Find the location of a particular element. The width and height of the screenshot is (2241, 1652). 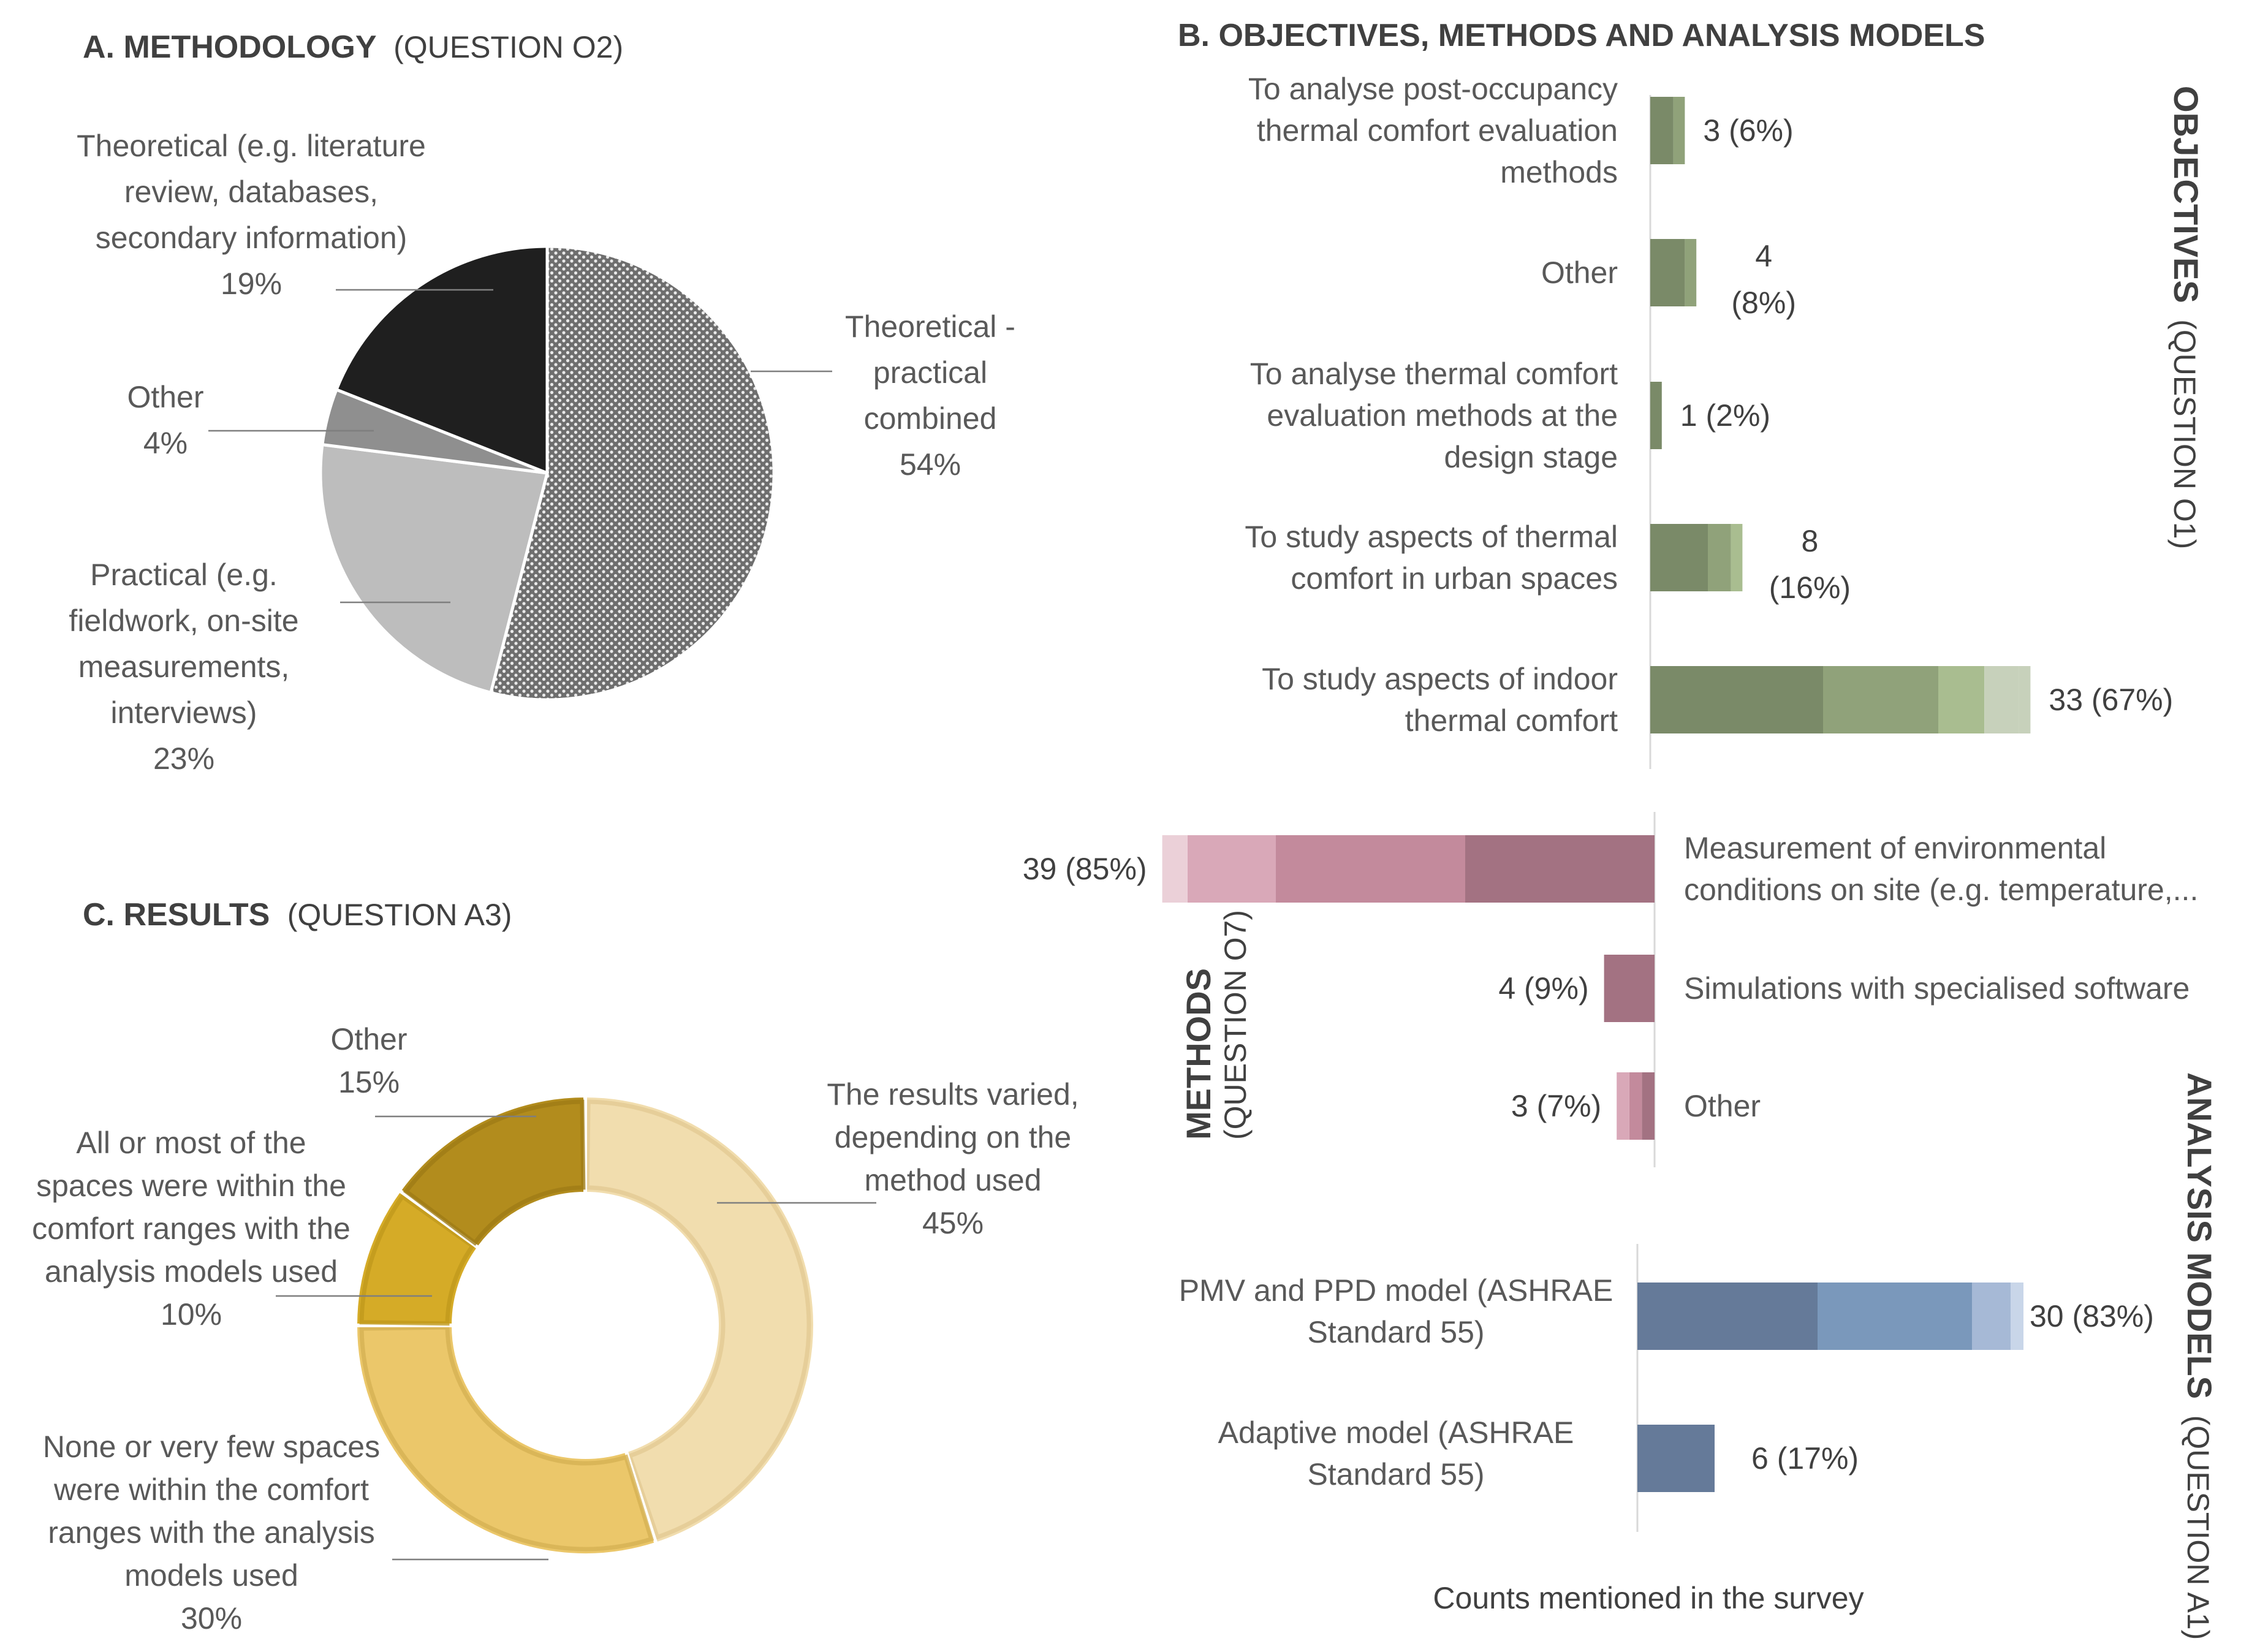

donut-label-none-line: models used is located at coordinates (211, 1575).